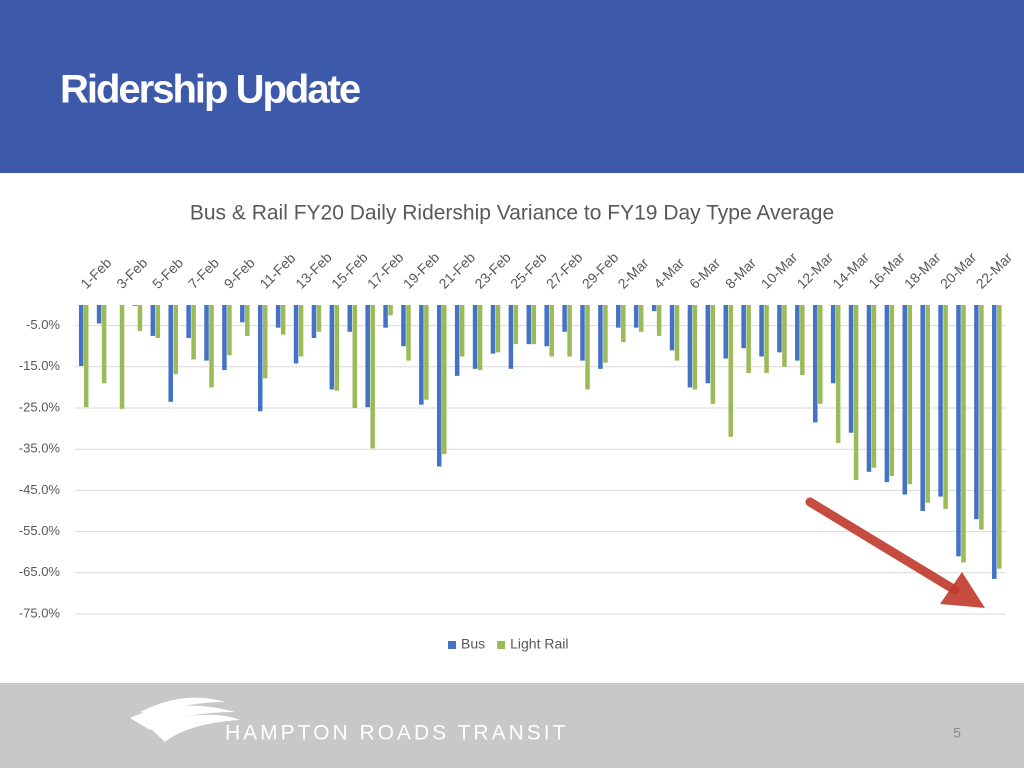 The height and width of the screenshot is (768, 1024). Describe the element at coordinates (957, 733) in the screenshot. I see `page-number: 5` at that location.